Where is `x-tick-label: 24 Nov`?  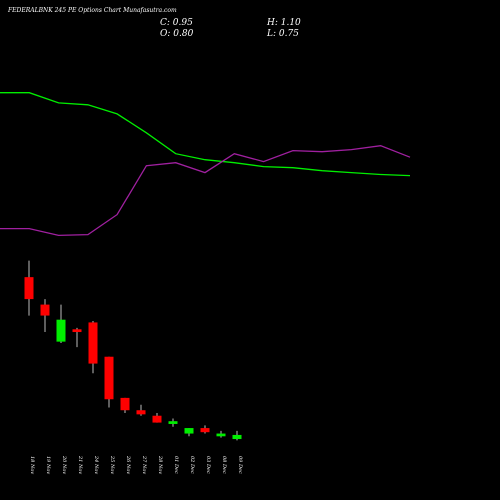 x-tick-label: 24 Nov is located at coordinates (96, 464).